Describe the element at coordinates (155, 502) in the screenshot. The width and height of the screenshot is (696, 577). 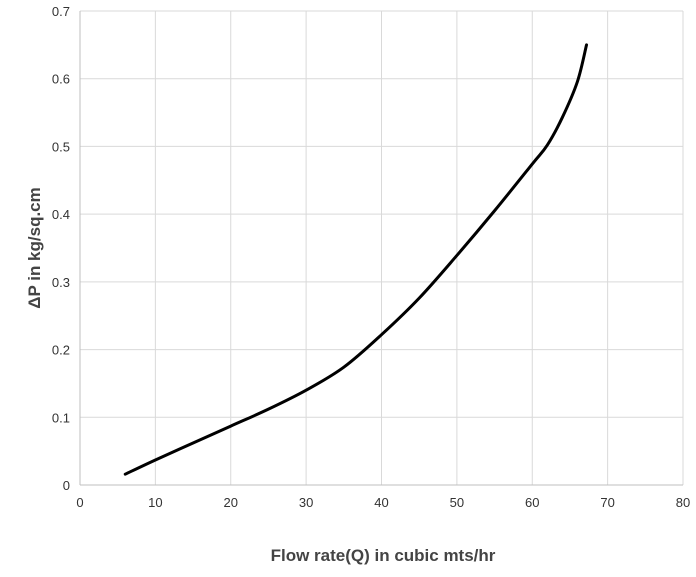
I see `x-tick-label: 10` at that location.